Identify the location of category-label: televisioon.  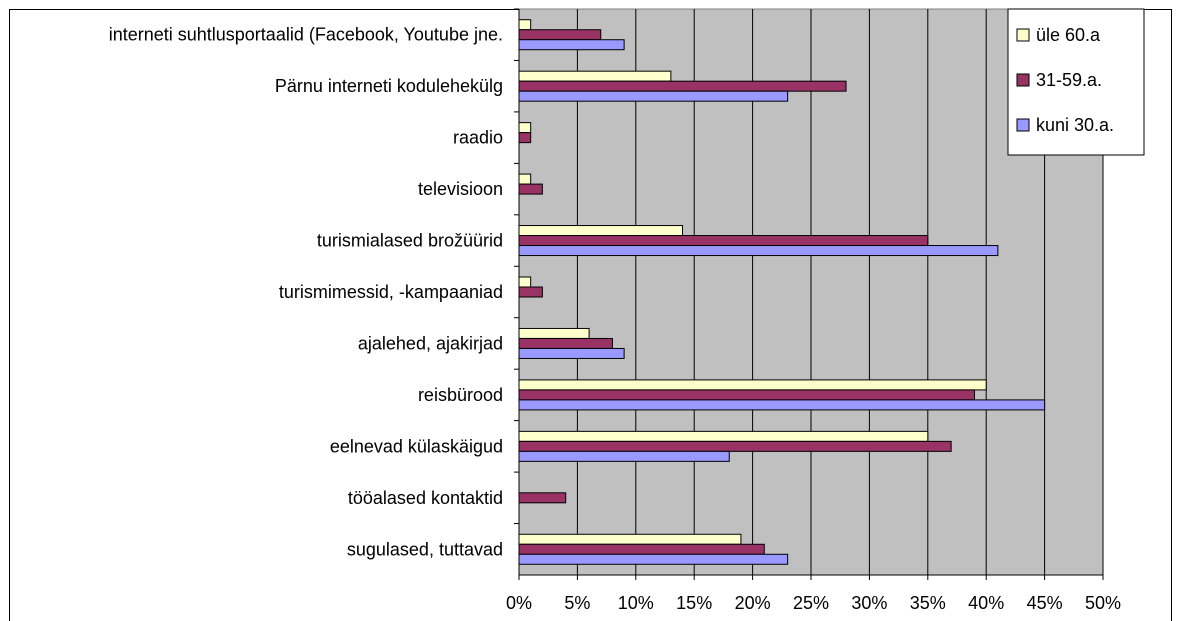
(460, 189).